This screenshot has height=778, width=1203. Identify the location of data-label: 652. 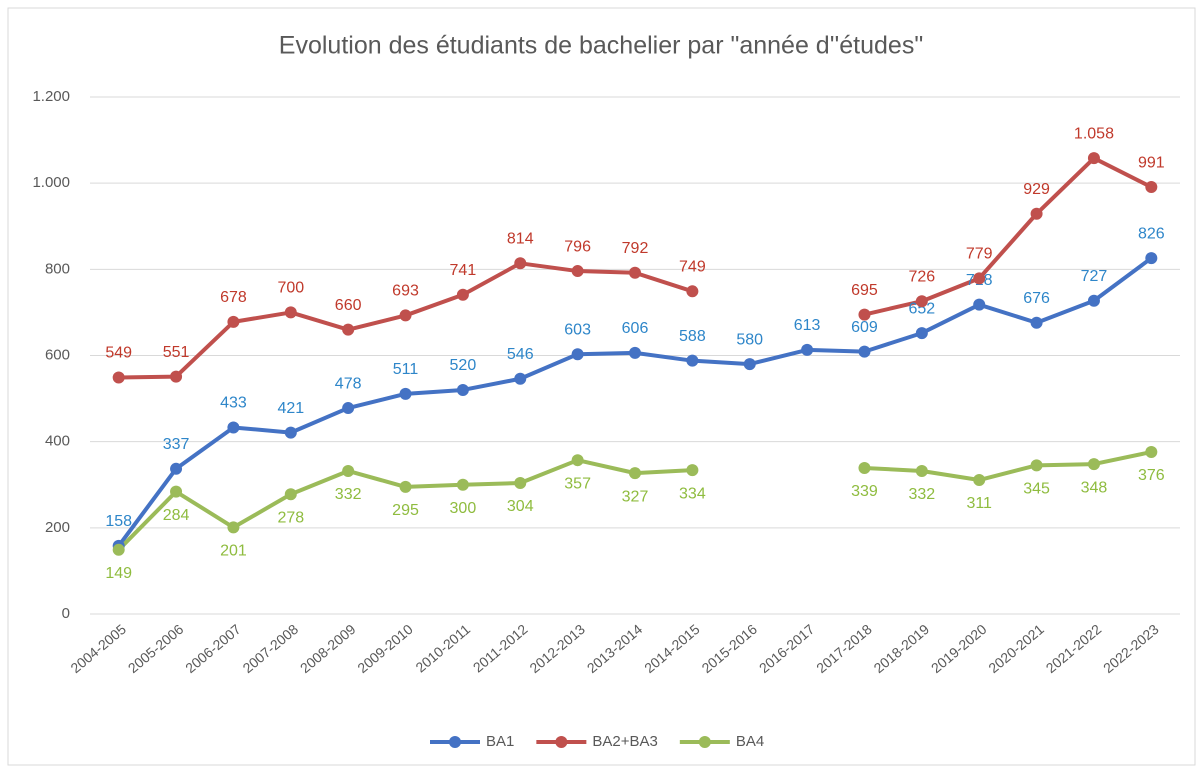
(921, 308).